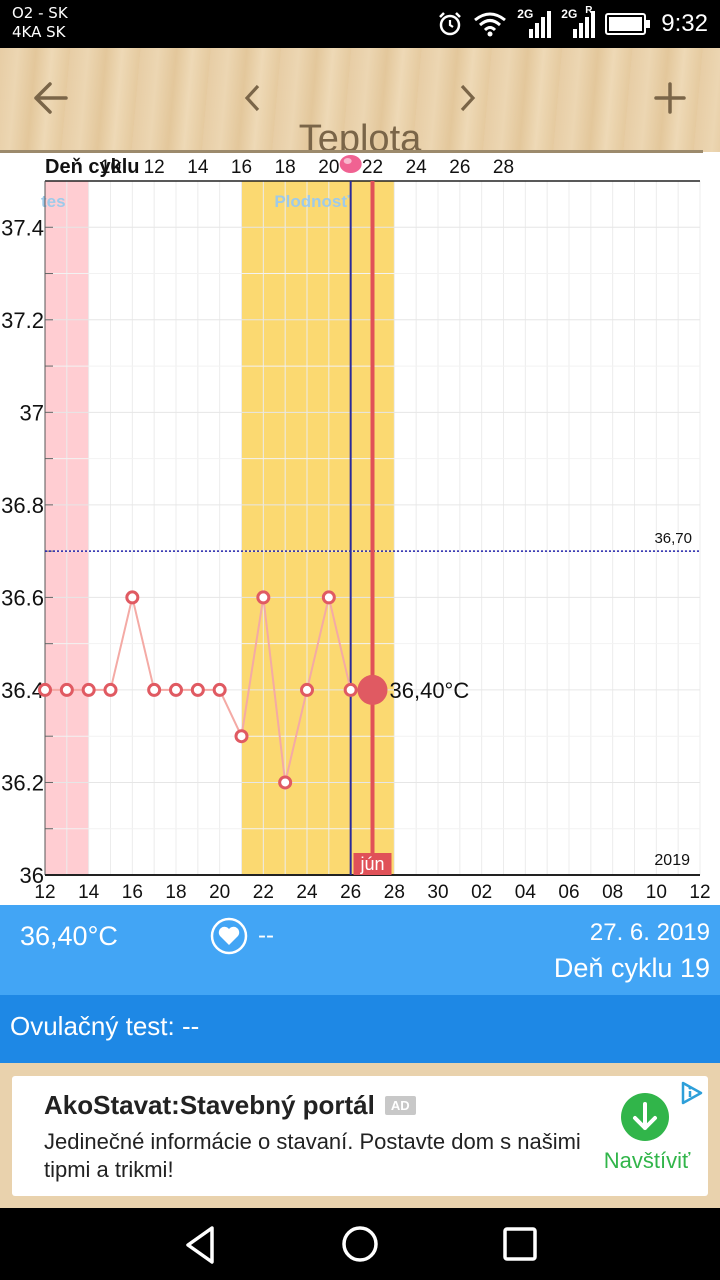 The image size is (720, 1280). What do you see at coordinates (209, 690) in the screenshot?
I see `temperature-line` at bounding box center [209, 690].